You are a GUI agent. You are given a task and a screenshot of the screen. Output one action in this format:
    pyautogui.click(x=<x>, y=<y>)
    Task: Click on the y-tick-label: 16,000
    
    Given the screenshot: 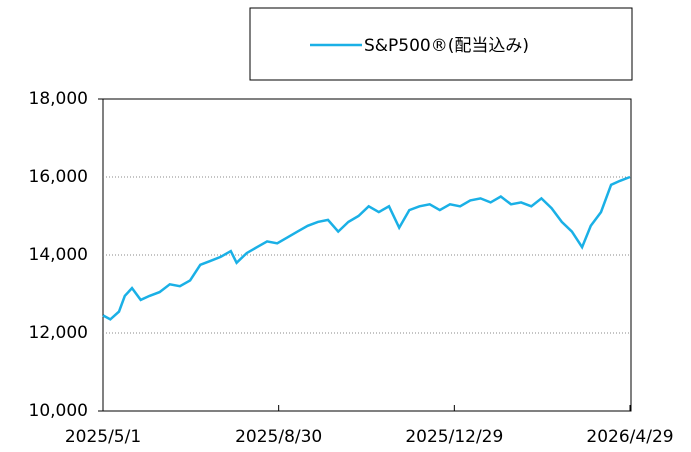 What is the action you would take?
    pyautogui.click(x=58, y=177)
    